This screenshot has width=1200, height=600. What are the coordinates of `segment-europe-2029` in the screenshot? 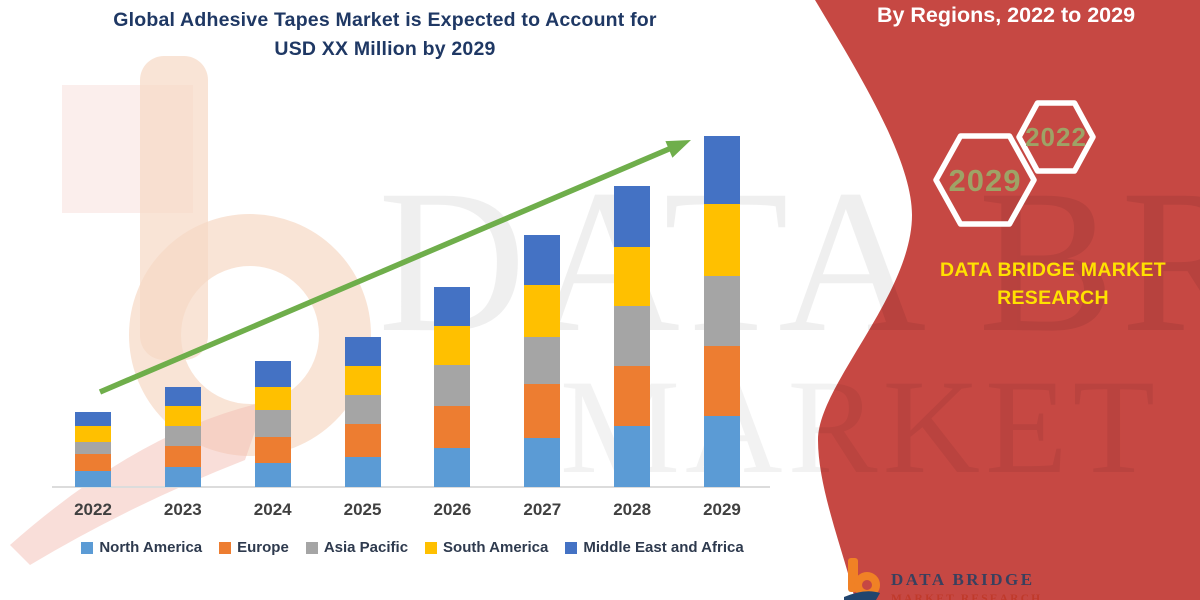 It's located at (721, 381).